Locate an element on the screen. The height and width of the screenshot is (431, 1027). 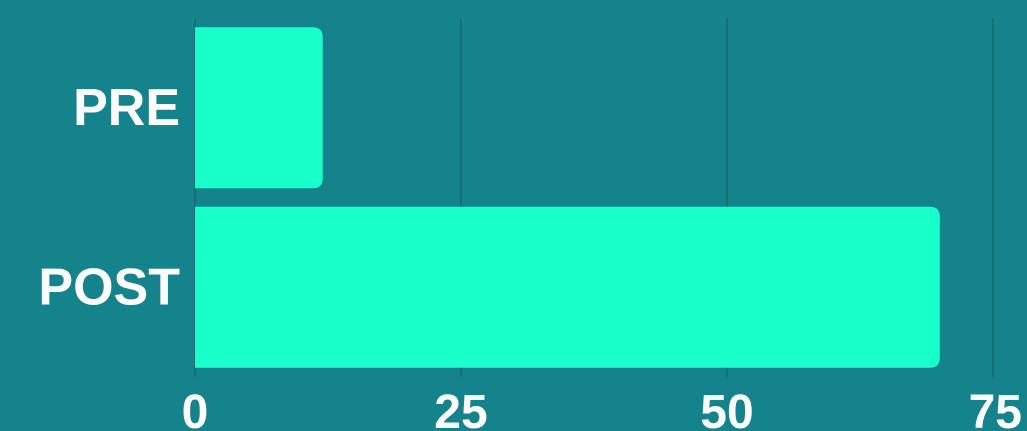
category-label-pre: PRE is located at coordinates (126, 108).